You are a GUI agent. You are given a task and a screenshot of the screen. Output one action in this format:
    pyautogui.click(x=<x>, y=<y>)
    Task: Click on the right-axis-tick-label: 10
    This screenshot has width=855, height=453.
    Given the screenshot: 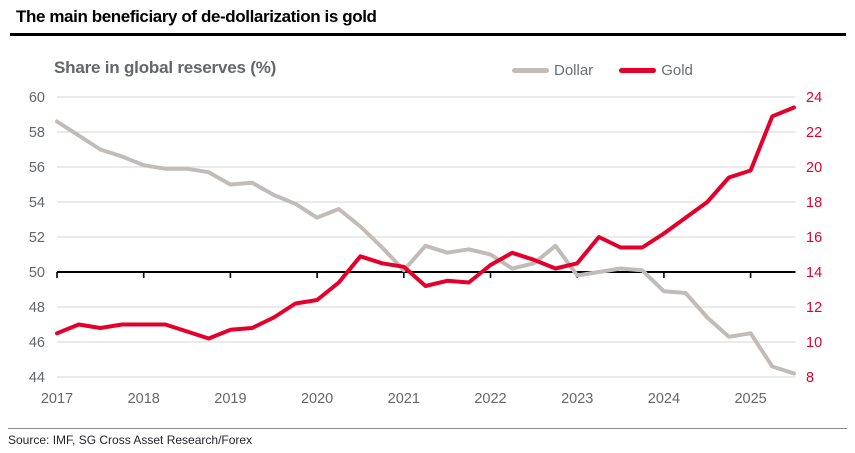 What is the action you would take?
    pyautogui.click(x=814, y=343)
    